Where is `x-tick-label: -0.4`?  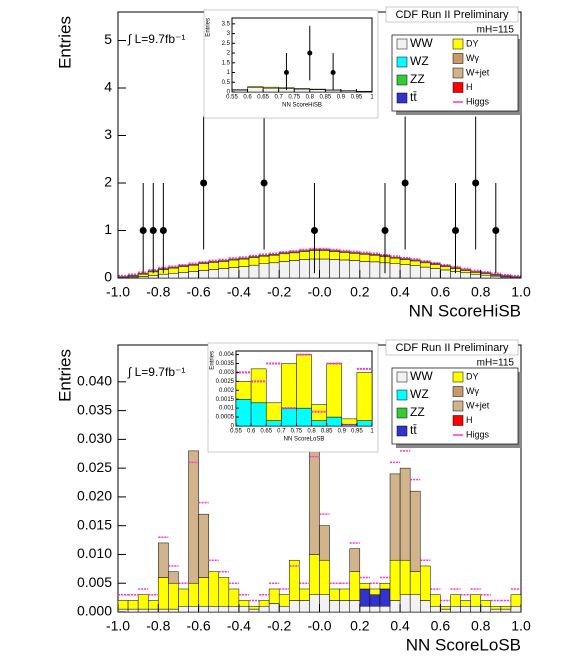 x-tick-label: -0.4 is located at coordinates (239, 292).